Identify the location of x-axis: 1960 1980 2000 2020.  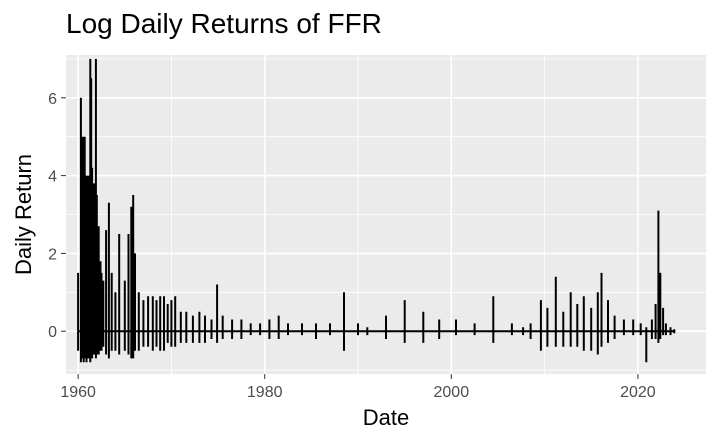
(358, 387).